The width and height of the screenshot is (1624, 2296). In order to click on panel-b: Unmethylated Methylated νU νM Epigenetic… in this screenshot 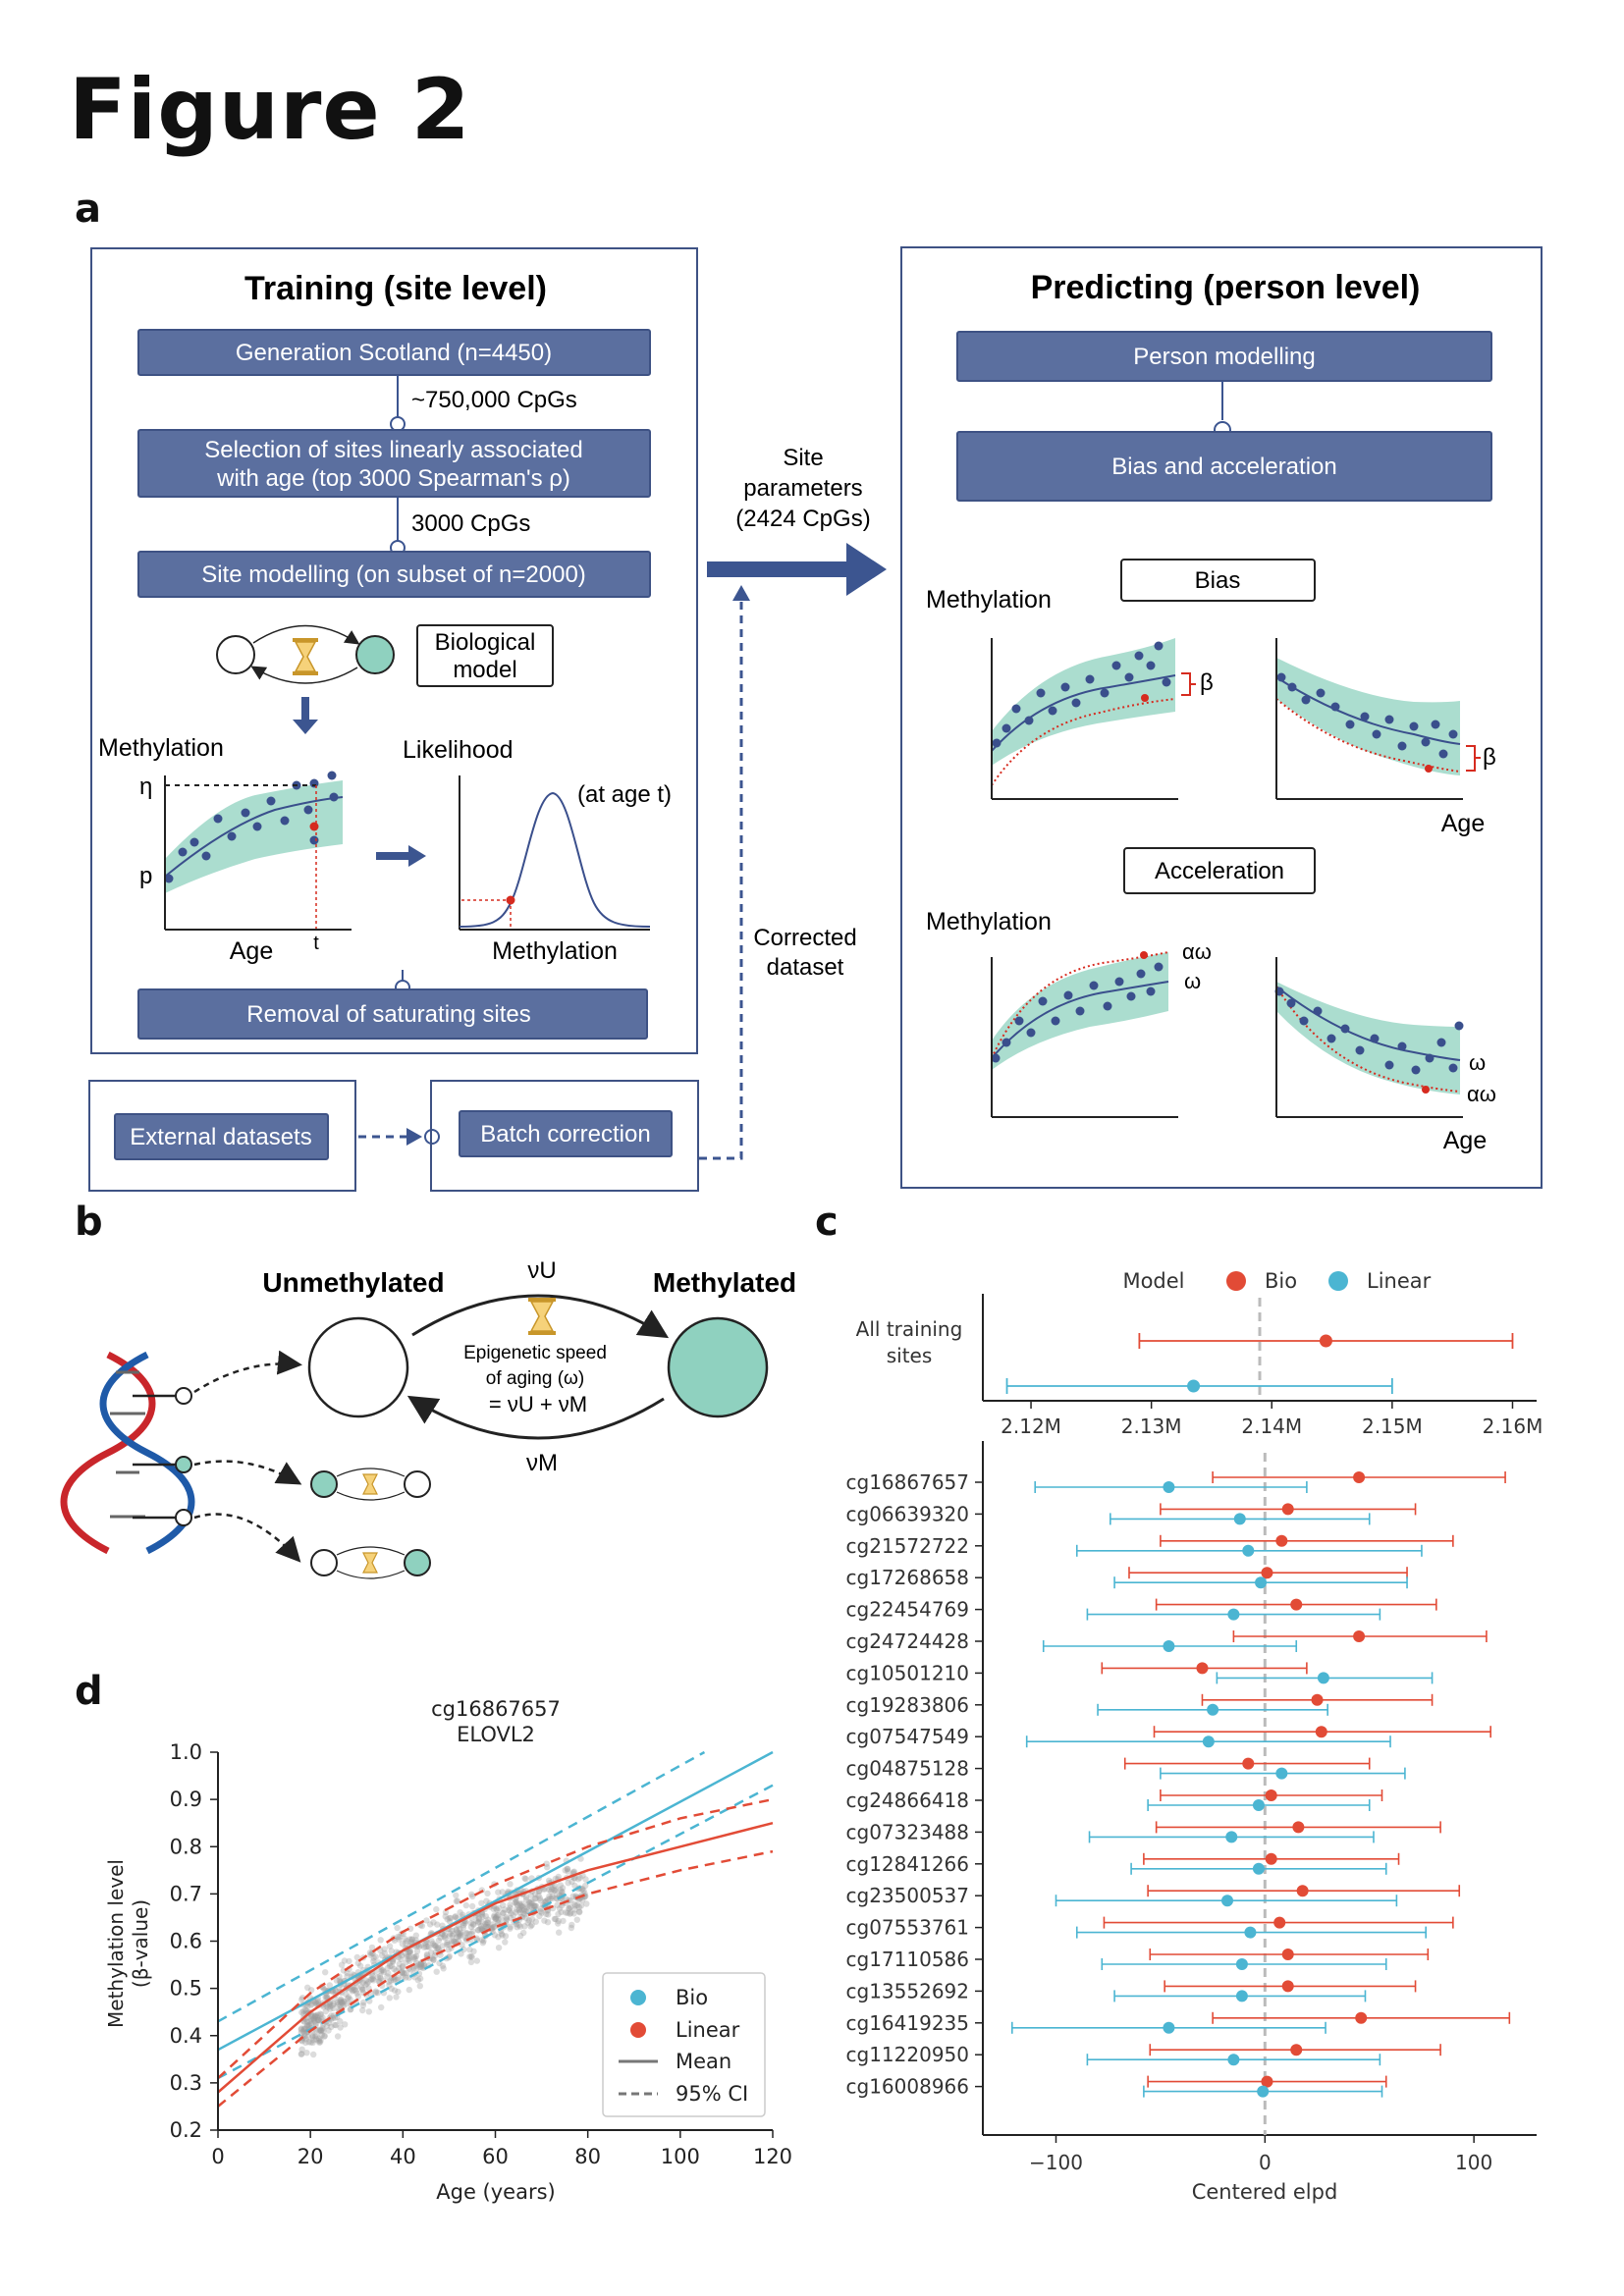, I will do `click(428, 1418)`.